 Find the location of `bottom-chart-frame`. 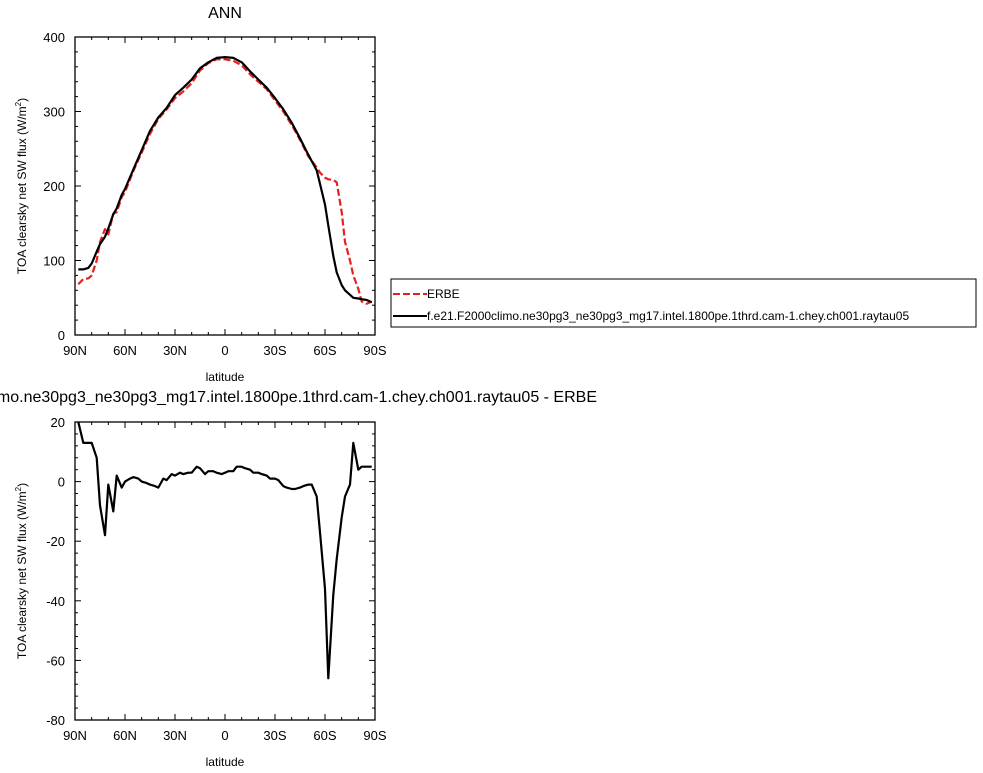

bottom-chart-frame is located at coordinates (225, 571).